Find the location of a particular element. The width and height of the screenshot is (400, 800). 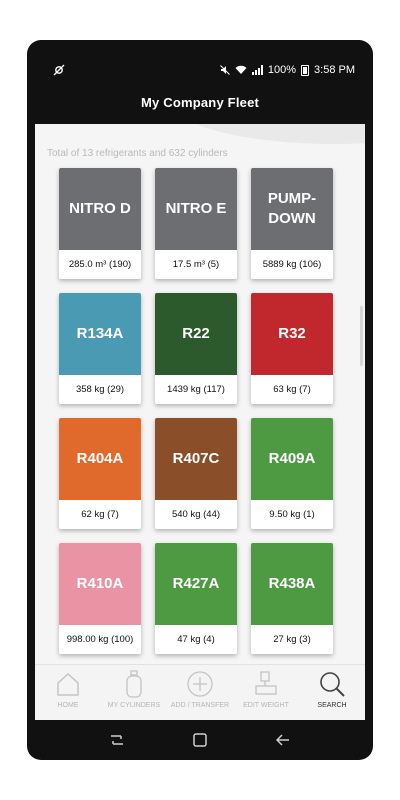

refrigerant-card-r438a: R438A 27 kg (3) is located at coordinates (292, 598).